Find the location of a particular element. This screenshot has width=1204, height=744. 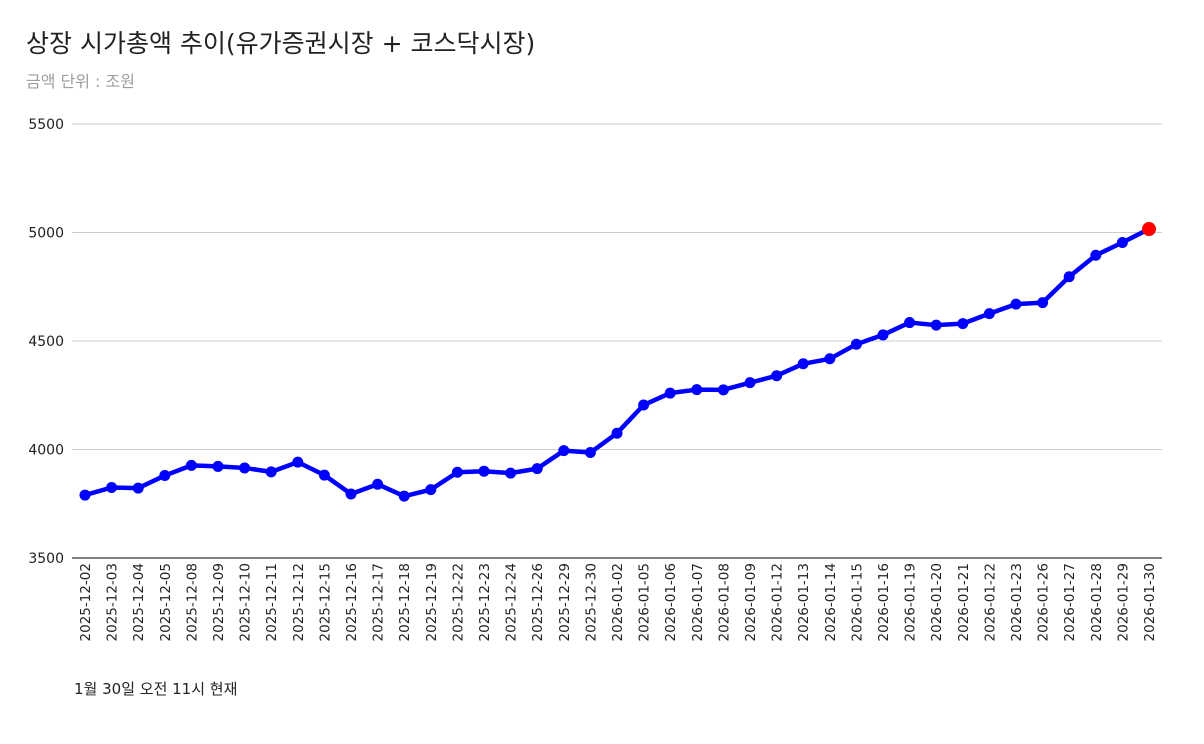

x-tick-label: 2025-12-23 is located at coordinates (485, 602).